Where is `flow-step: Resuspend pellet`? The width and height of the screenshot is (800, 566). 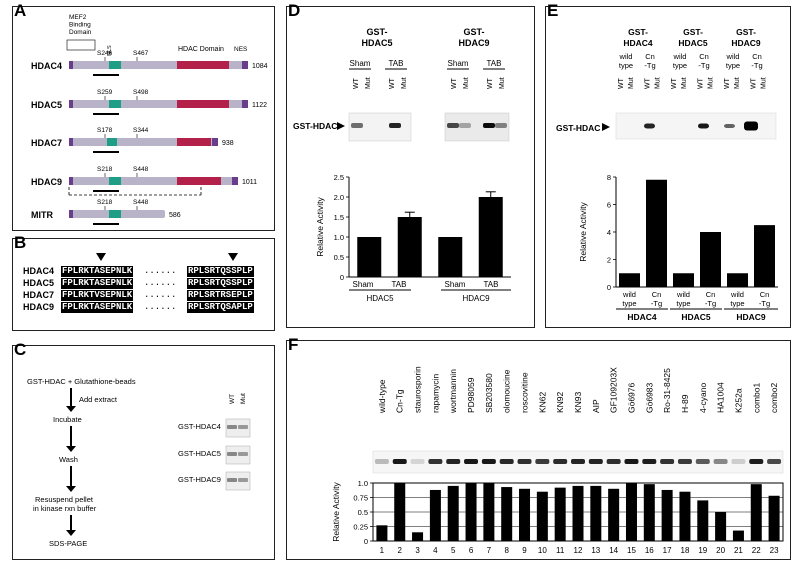 flow-step: Resuspend pellet is located at coordinates (64, 499).